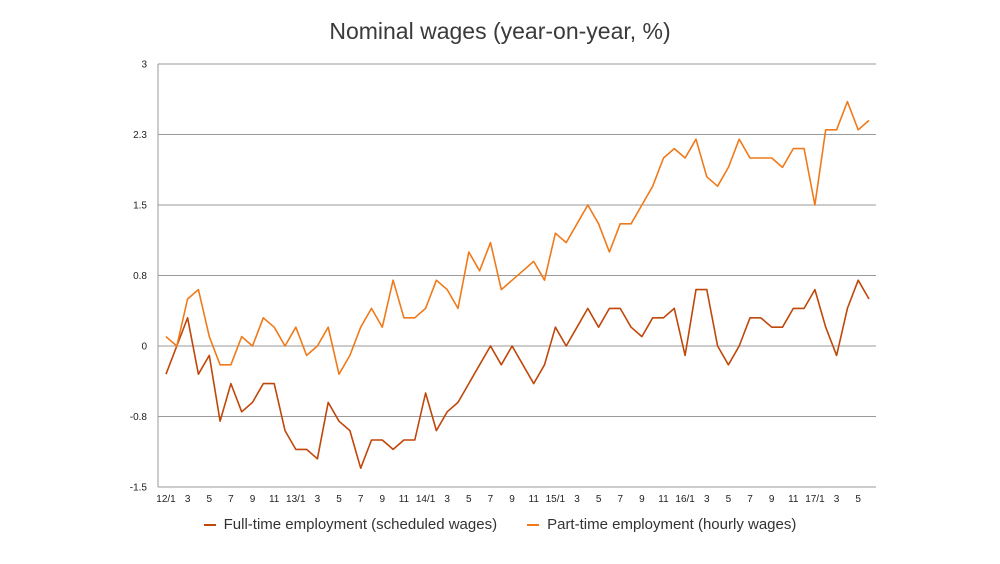 The width and height of the screenshot is (1000, 564). Describe the element at coordinates (296, 499) in the screenshot. I see `x-tick-label: 13/1` at that location.